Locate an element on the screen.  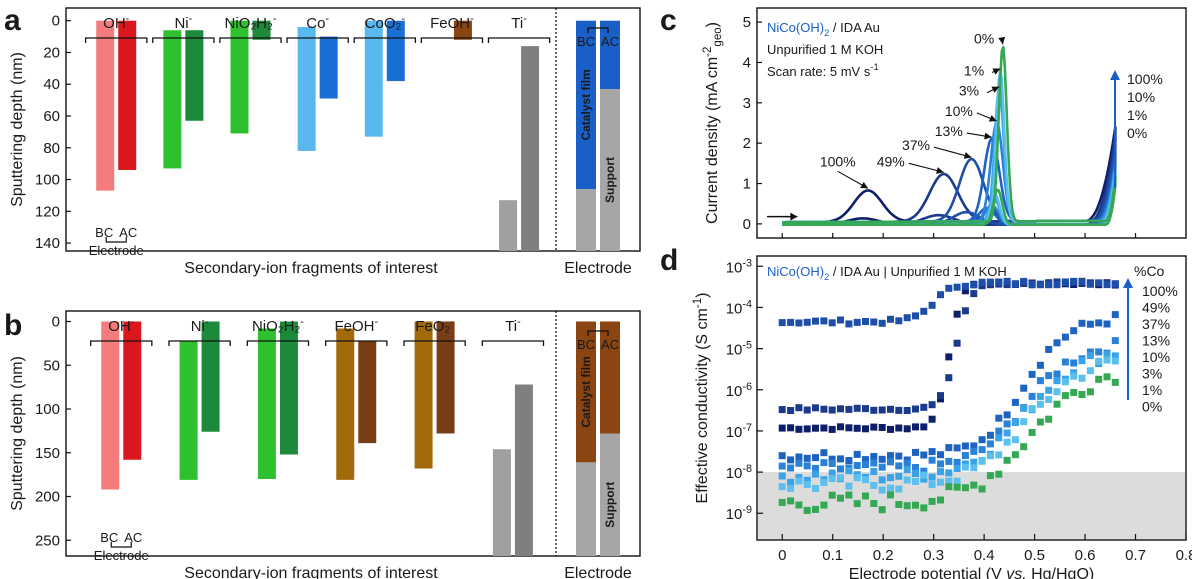
y-tick-label: 10-9 is located at coordinates (739, 513).